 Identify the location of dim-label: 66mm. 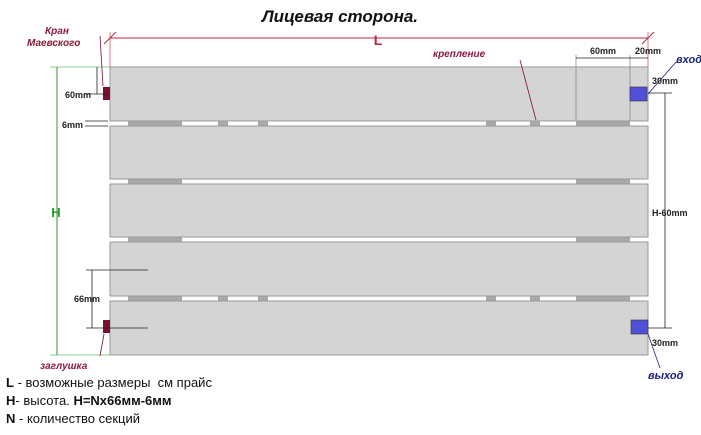
(87, 299).